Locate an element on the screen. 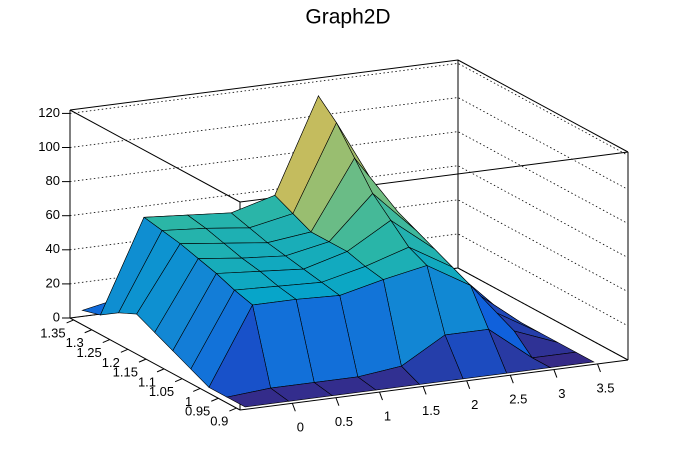 The width and height of the screenshot is (696, 472). y-tick-label: 1.1 is located at coordinates (147, 381).